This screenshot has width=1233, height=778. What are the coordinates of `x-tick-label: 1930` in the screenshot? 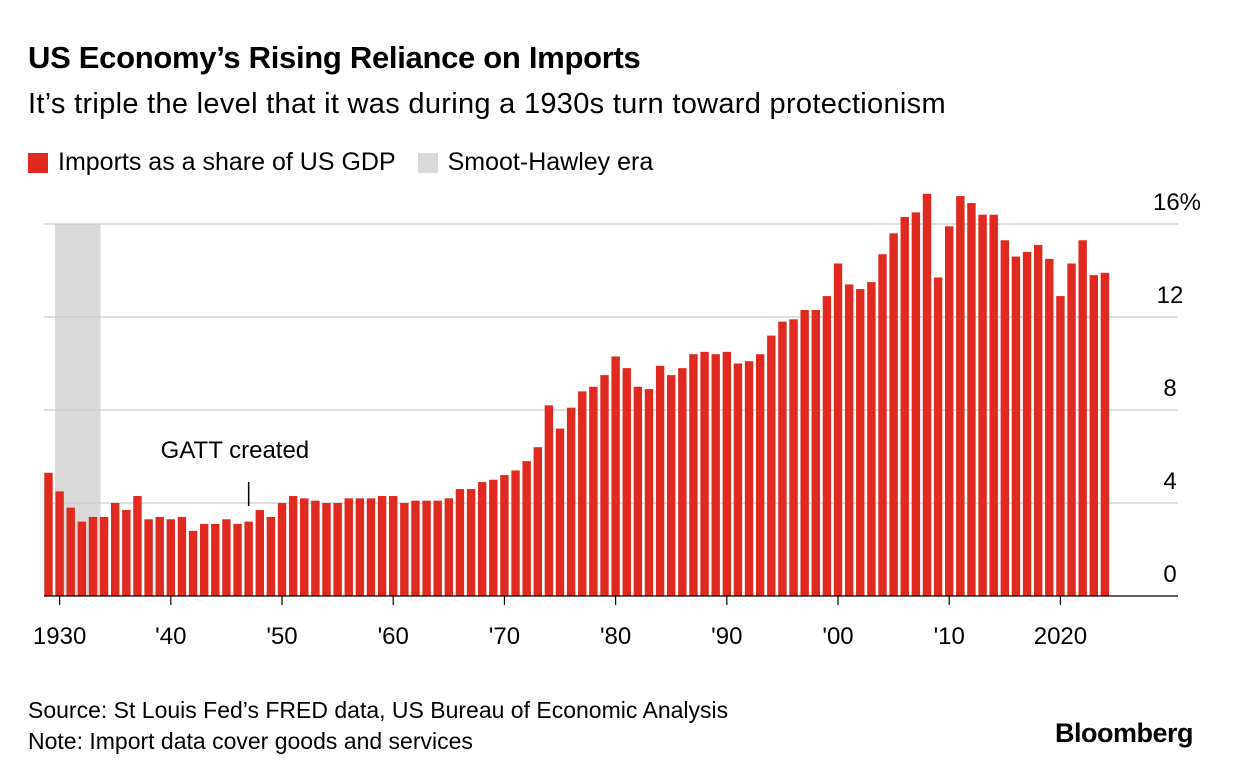 It's located at (59, 636).